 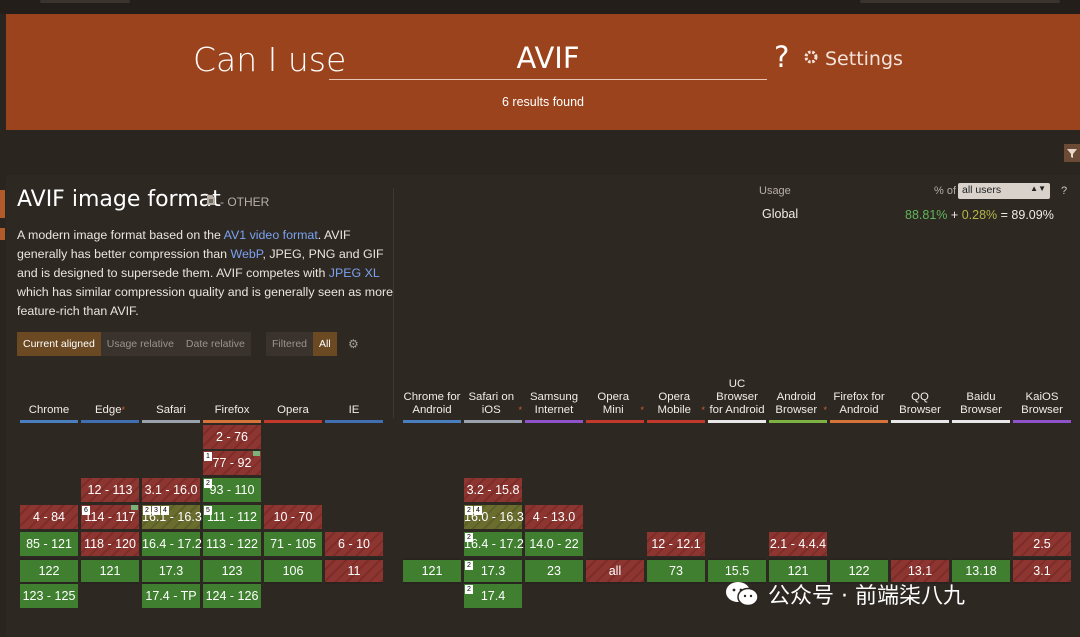 What do you see at coordinates (554, 392) in the screenshot?
I see `browser-header: Samsung Internet` at bounding box center [554, 392].